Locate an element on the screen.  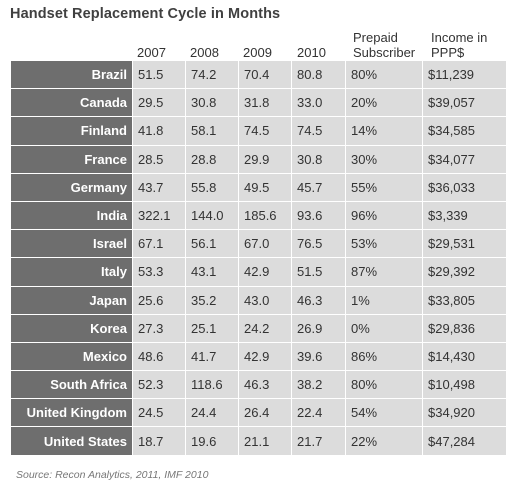
chart-title: Handset Replacement Cycle in Months is located at coordinates (145, 14).